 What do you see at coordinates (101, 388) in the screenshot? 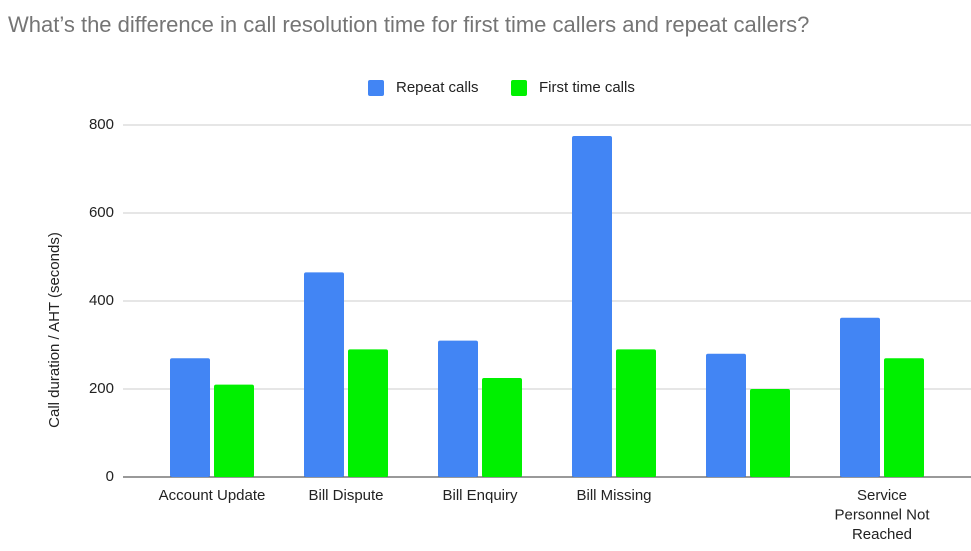
I see `y-tick-label: 200` at bounding box center [101, 388].